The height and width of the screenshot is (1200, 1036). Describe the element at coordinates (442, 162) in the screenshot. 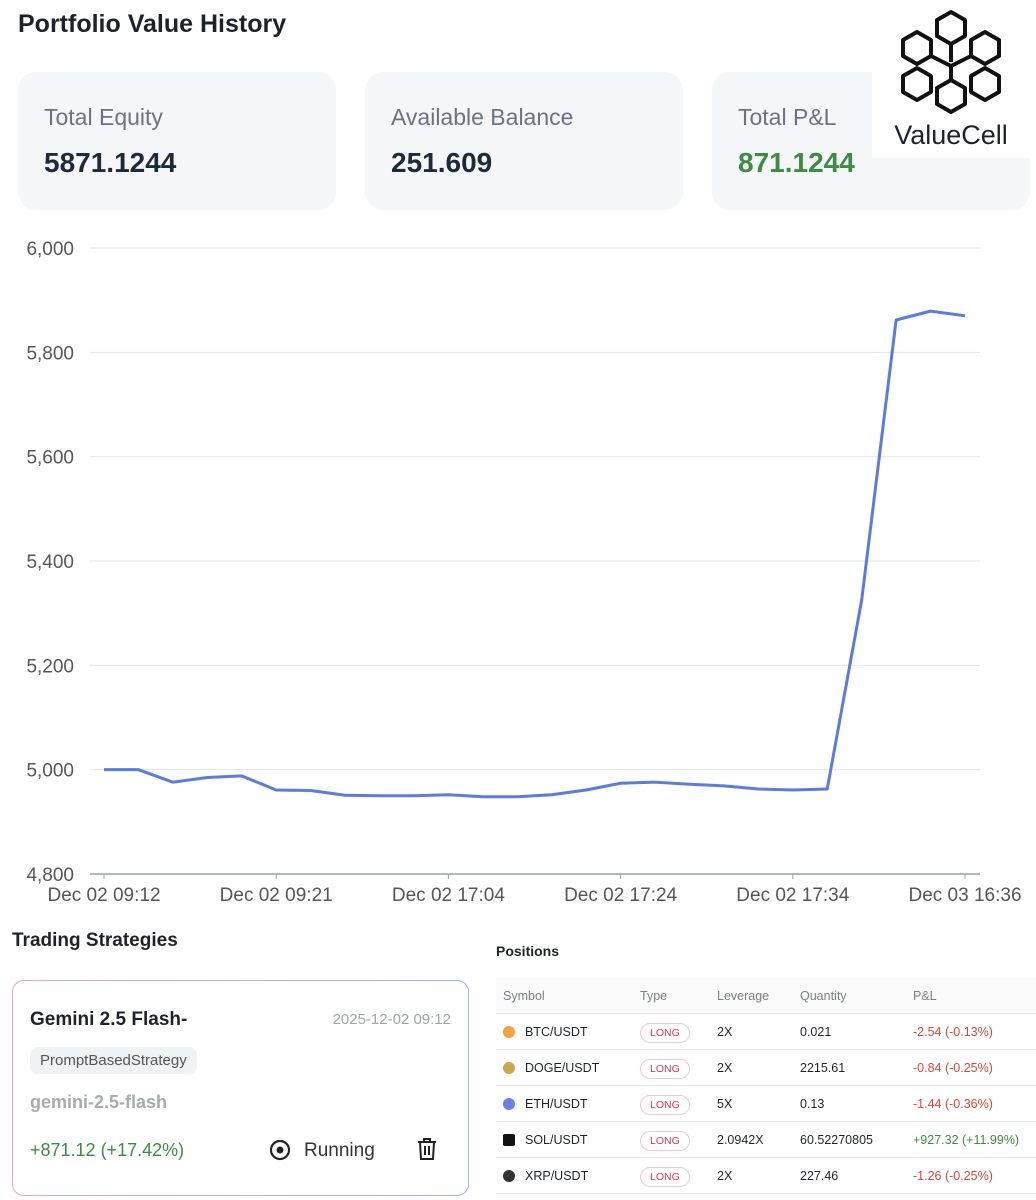

I see `card-value: 251.609` at that location.